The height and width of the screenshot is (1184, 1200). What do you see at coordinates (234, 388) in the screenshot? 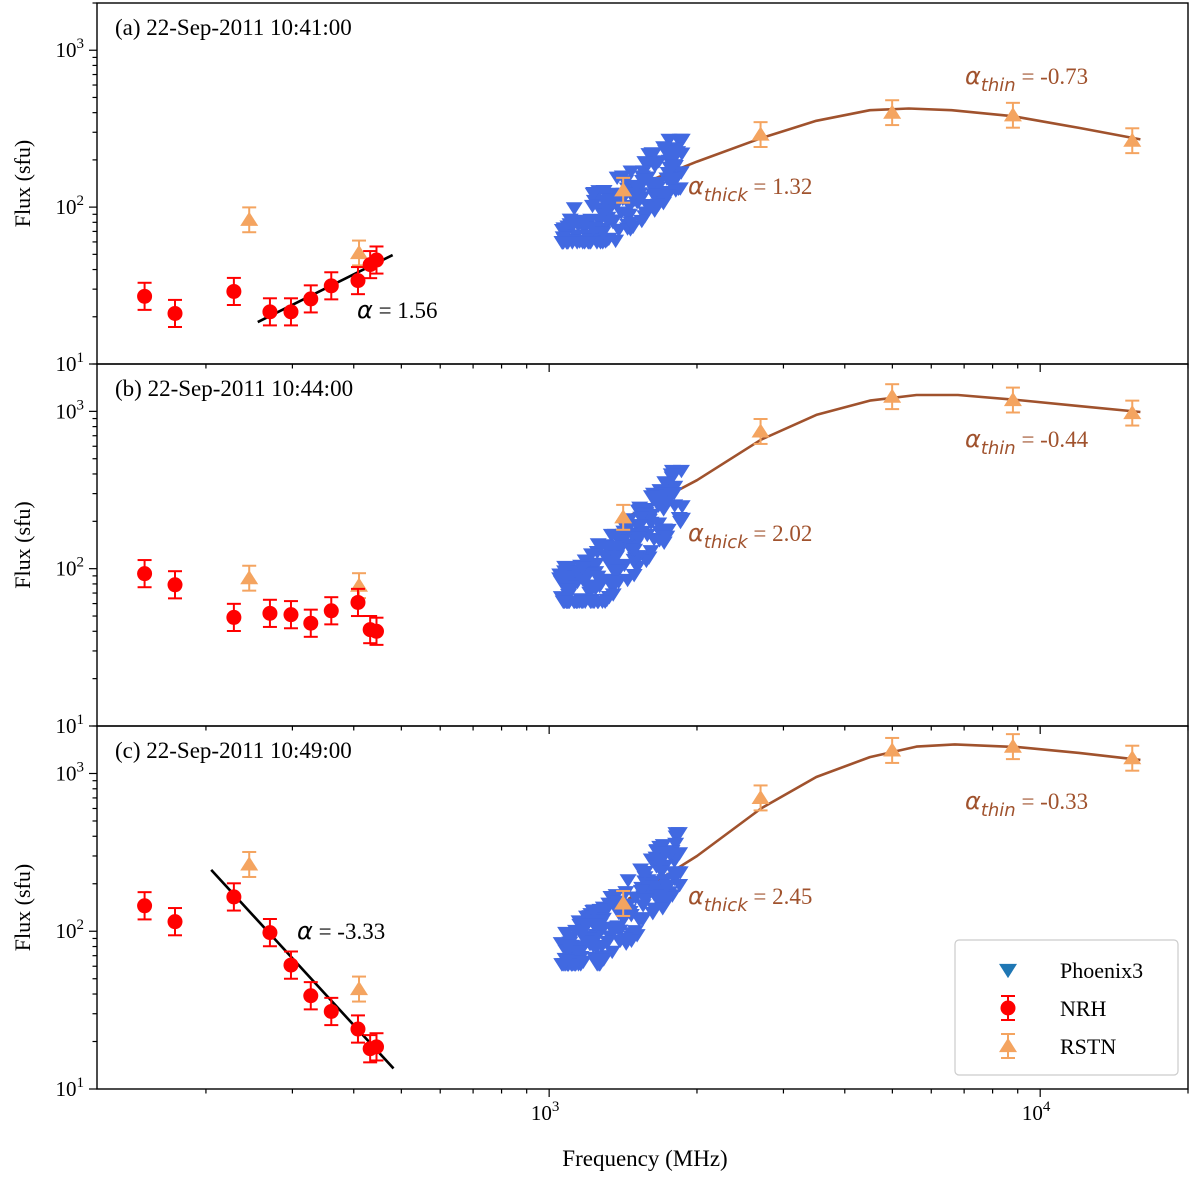
I see `panel-title: (b) 22-Sep-2011 10:44:00` at bounding box center [234, 388].